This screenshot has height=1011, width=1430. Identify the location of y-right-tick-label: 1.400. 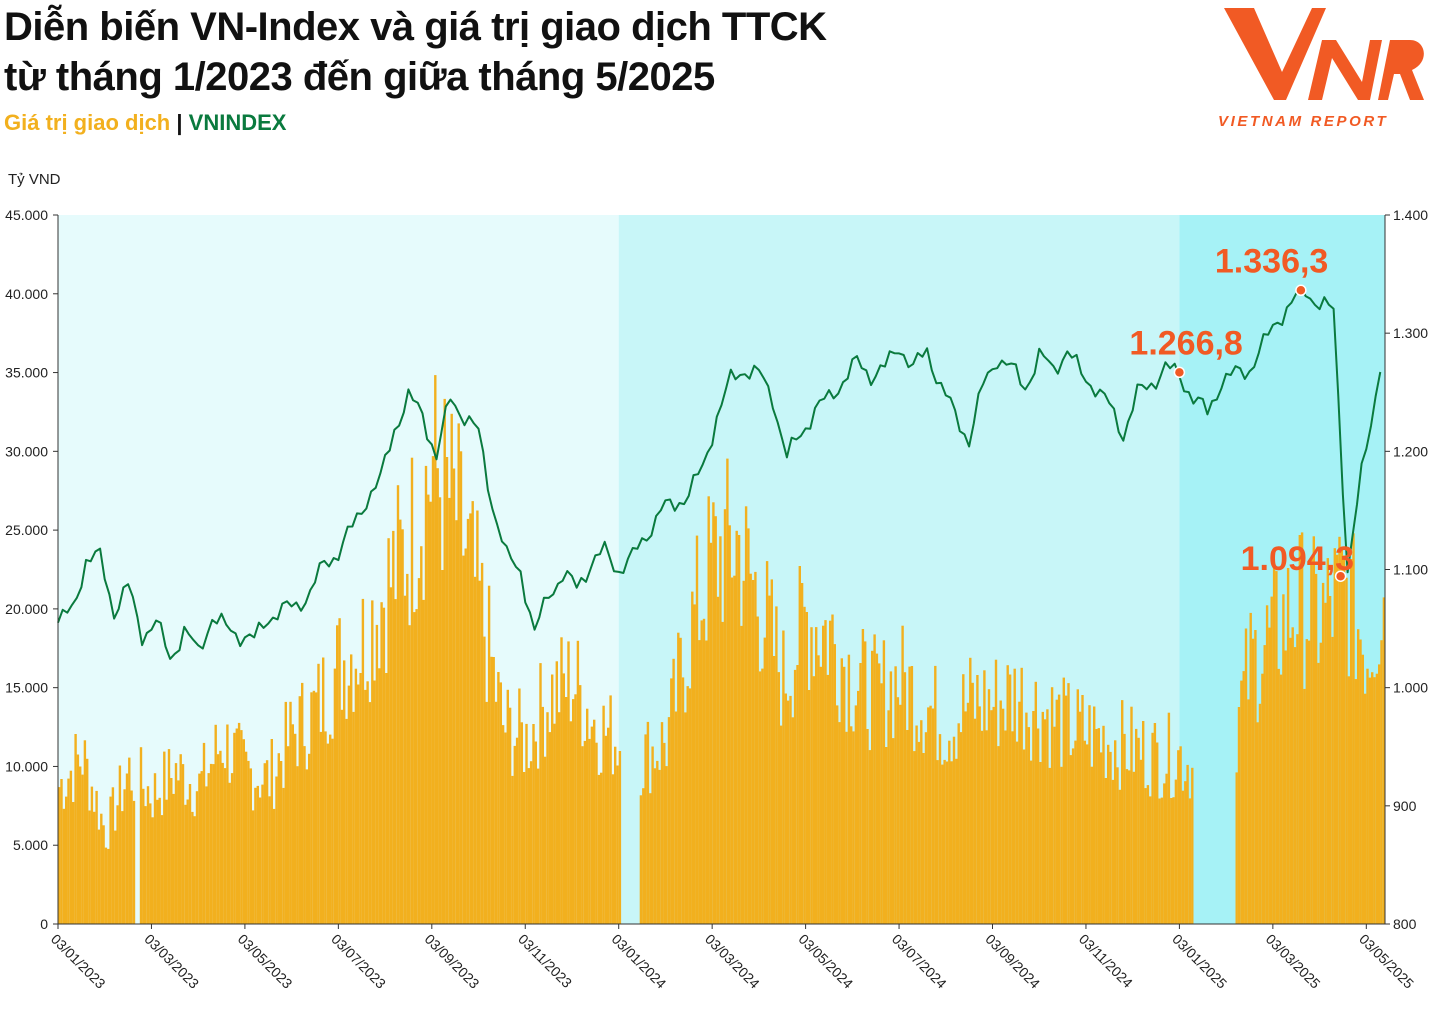
(1410, 215).